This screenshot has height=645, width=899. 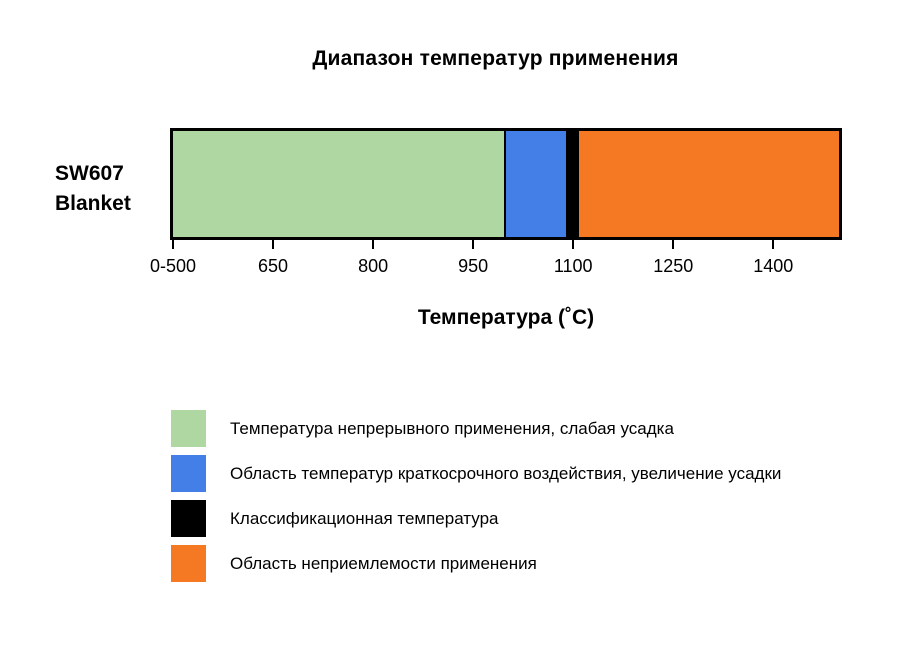 What do you see at coordinates (521, 518) in the screenshot?
I see `legend-row-3: Классификационная температура` at bounding box center [521, 518].